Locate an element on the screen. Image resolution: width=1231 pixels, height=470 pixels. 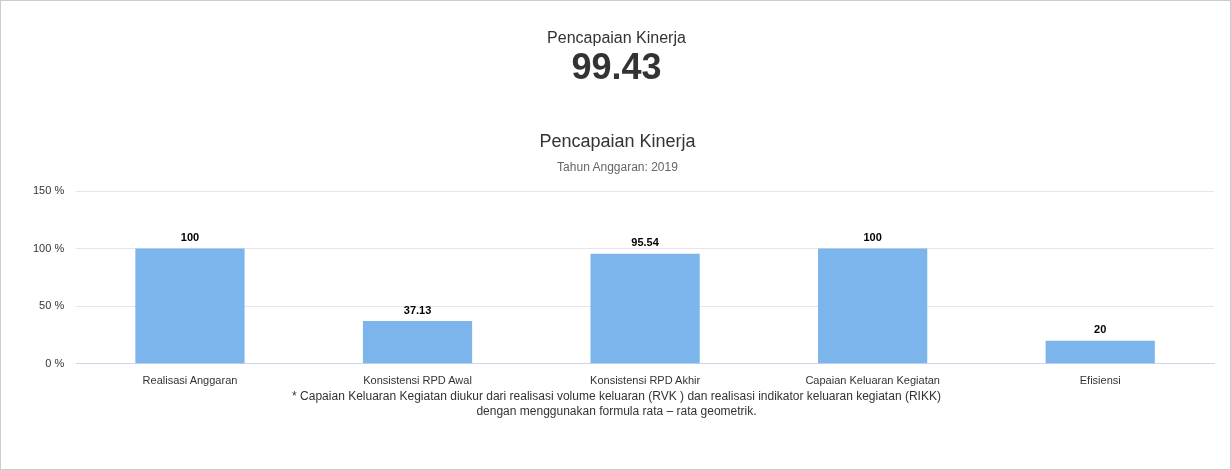
text: Pencapaian Kinerja is located at coordinates (616, 38).